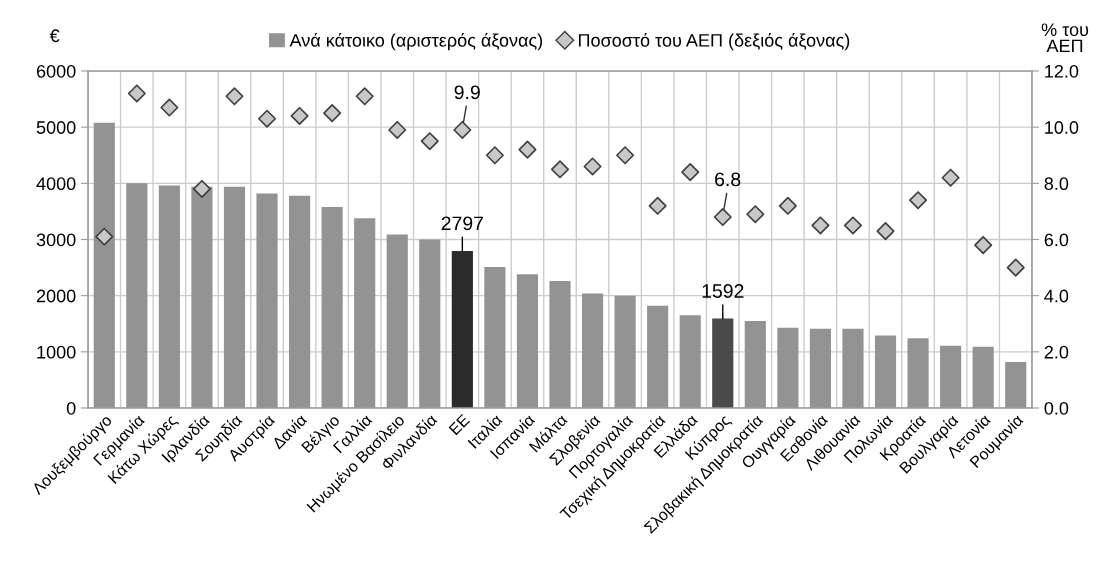 The image size is (1113, 571). What do you see at coordinates (723, 291) in the screenshot?
I see `data-label: 1592` at bounding box center [723, 291].